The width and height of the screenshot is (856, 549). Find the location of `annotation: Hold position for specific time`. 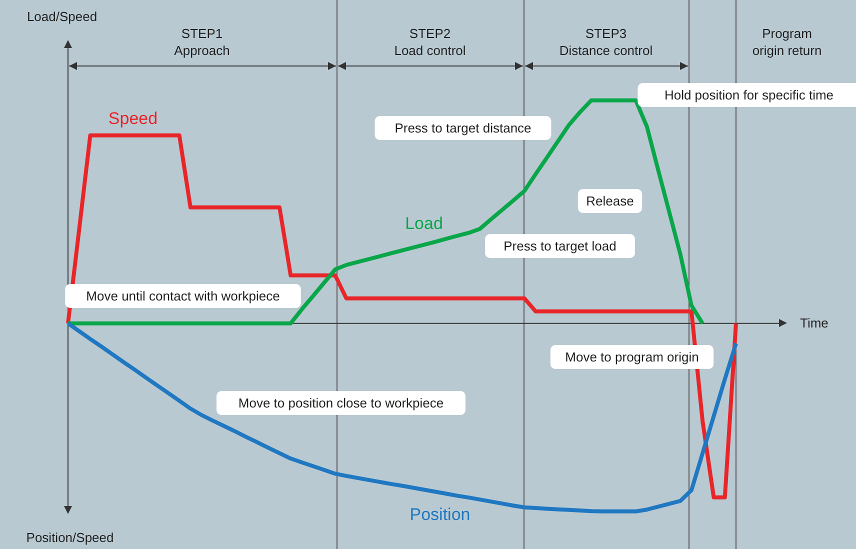

annotation: Hold position for specific time is located at coordinates (749, 95).